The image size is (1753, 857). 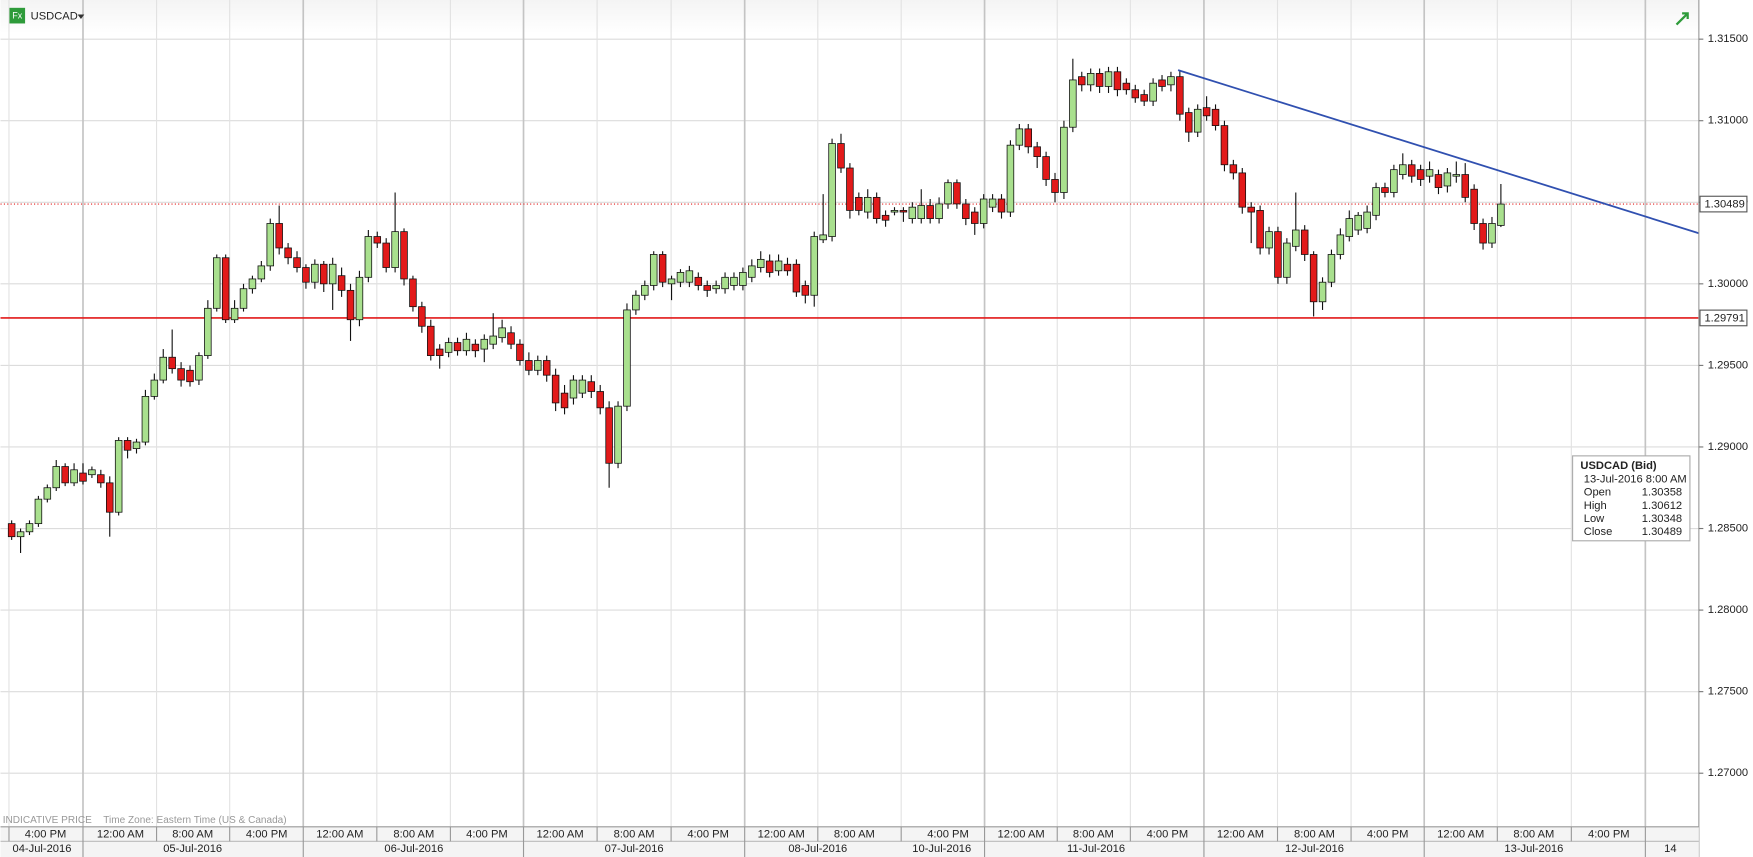 What do you see at coordinates (1597, 493) in the screenshot?
I see `info-label: Open` at bounding box center [1597, 493].